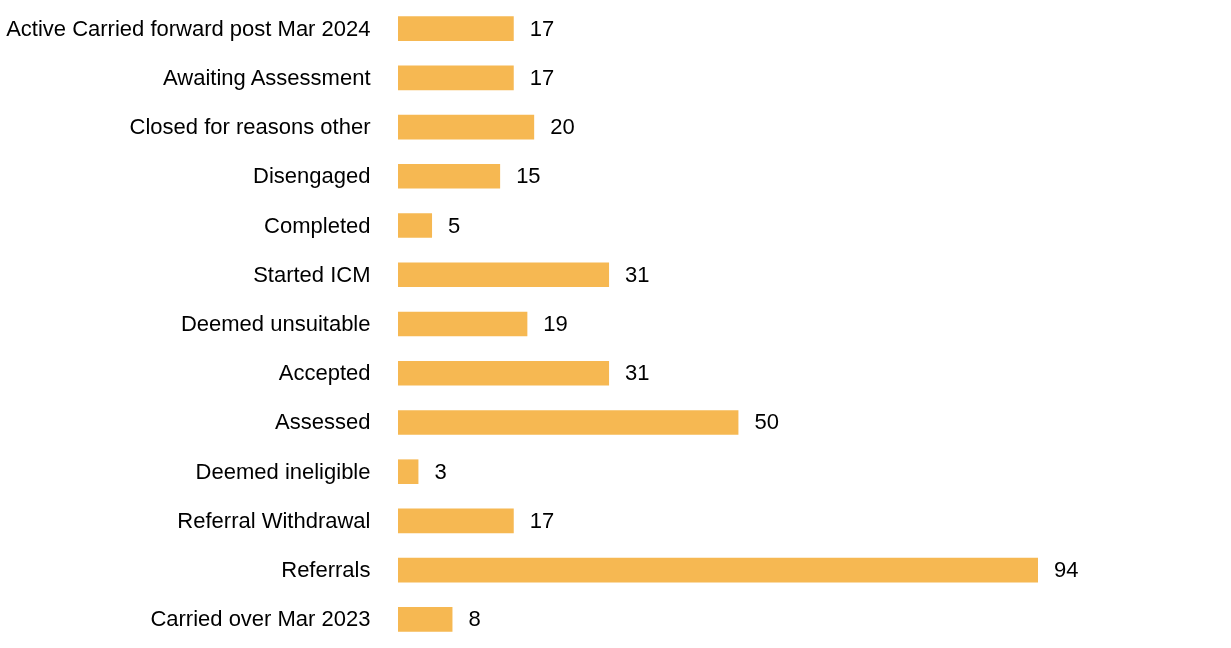 The image size is (1231, 648). I want to click on y-tick-label: Assessed, so click(323, 422).